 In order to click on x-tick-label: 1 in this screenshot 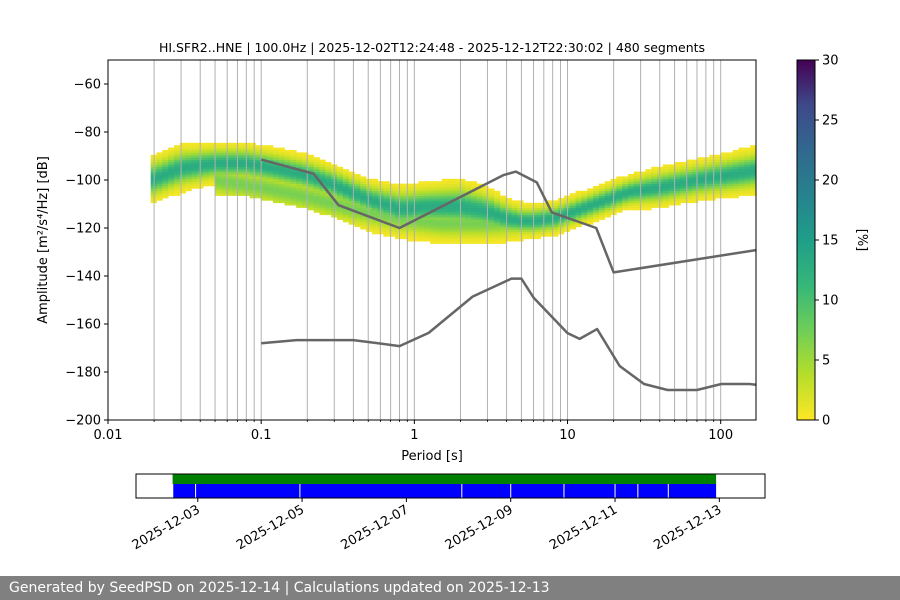, I will do `click(414, 435)`.